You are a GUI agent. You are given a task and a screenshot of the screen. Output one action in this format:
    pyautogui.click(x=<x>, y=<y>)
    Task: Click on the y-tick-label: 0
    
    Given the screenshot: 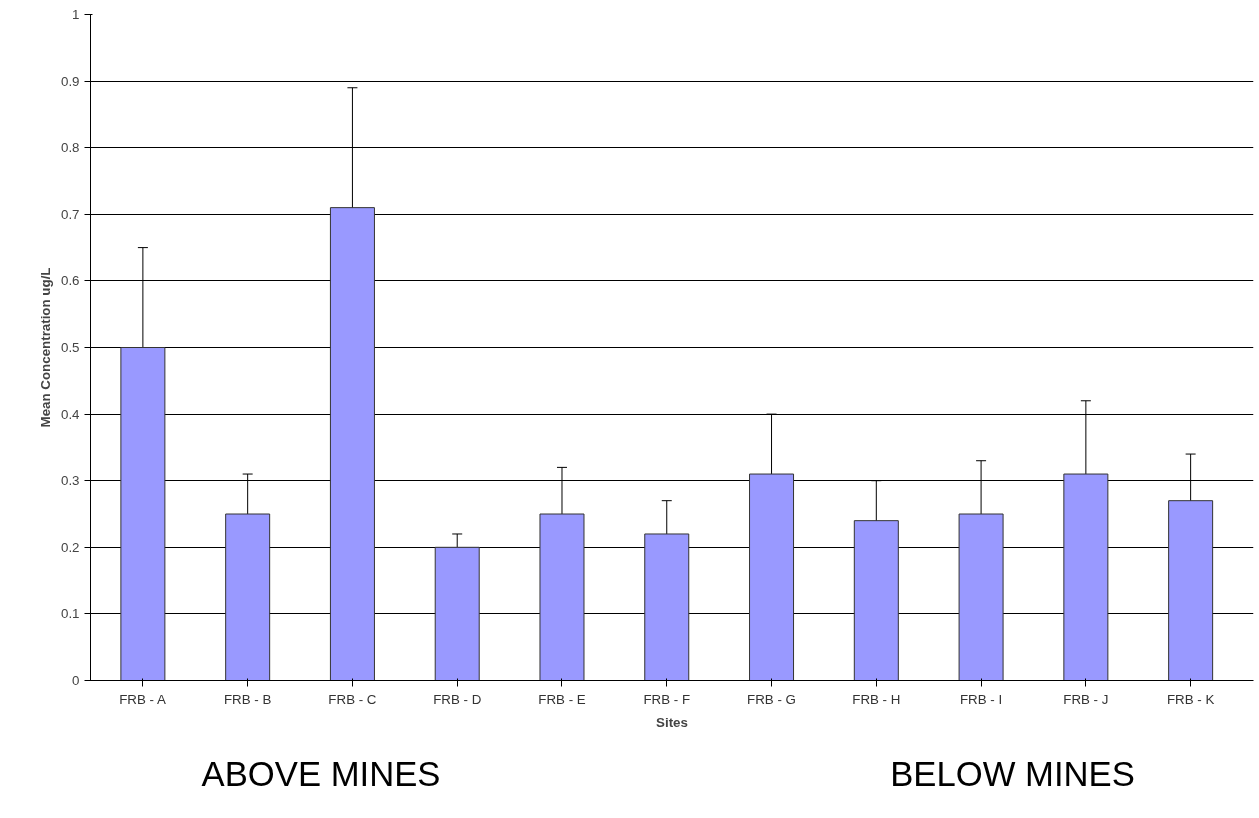 What is the action you would take?
    pyautogui.click(x=76, y=680)
    